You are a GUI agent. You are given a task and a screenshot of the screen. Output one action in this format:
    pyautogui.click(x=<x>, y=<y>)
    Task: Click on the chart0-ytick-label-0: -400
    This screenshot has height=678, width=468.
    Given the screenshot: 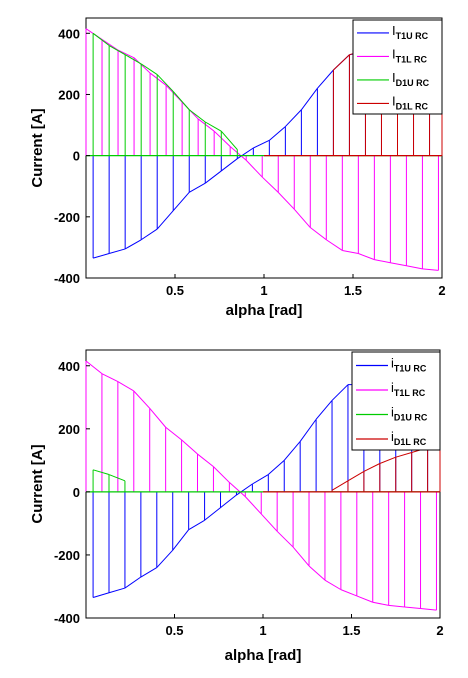 What is the action you would take?
    pyautogui.click(x=67, y=278)
    